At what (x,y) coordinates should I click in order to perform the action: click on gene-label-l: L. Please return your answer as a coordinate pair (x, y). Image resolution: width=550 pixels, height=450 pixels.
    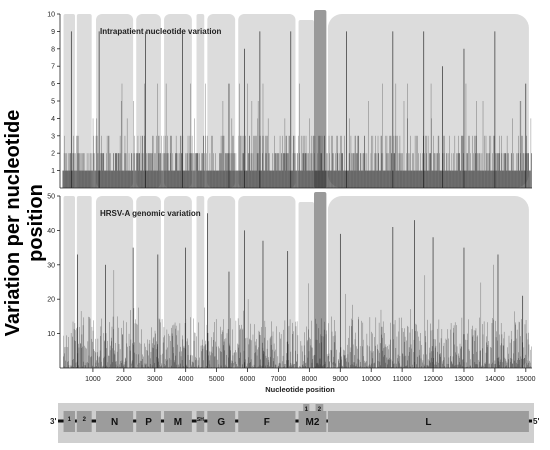
    Looking at the image, I should click on (428, 422).